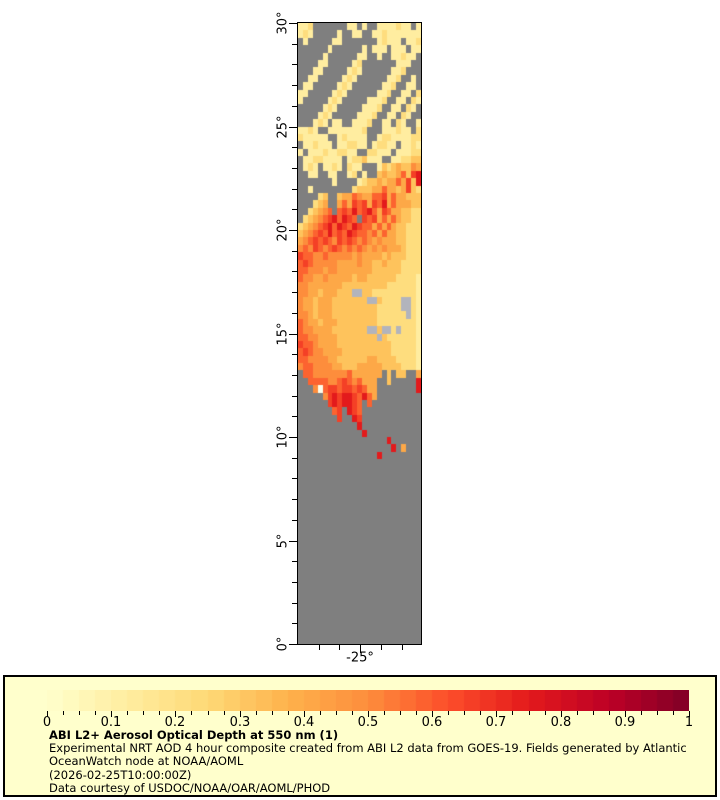  What do you see at coordinates (496, 722) in the screenshot?
I see `colorbar-tick-label: 0.7` at bounding box center [496, 722].